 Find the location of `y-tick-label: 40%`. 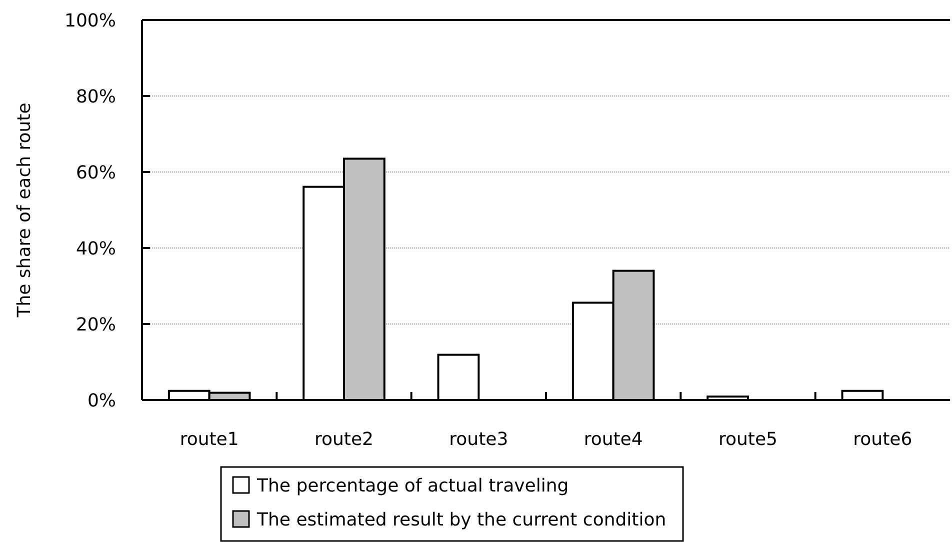

y-tick-label: 40% is located at coordinates (96, 249).